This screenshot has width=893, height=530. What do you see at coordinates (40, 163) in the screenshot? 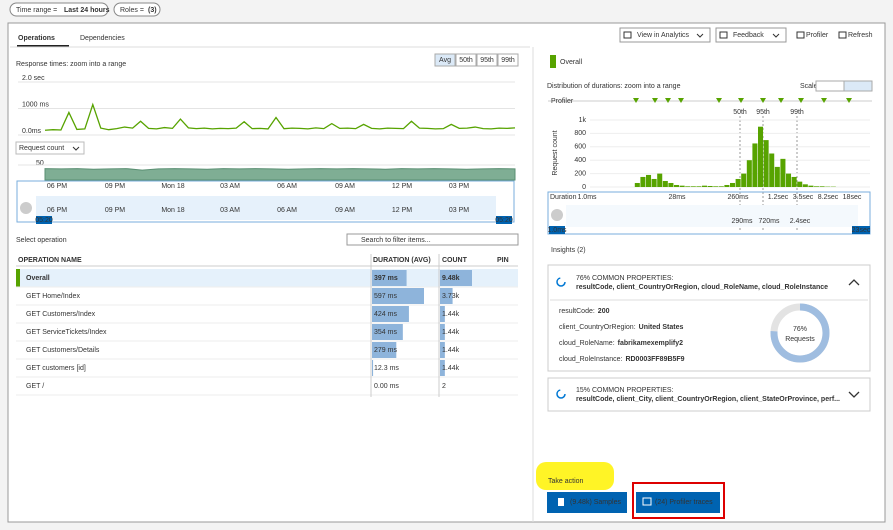
I see `y-tick-label: 50` at bounding box center [40, 163].